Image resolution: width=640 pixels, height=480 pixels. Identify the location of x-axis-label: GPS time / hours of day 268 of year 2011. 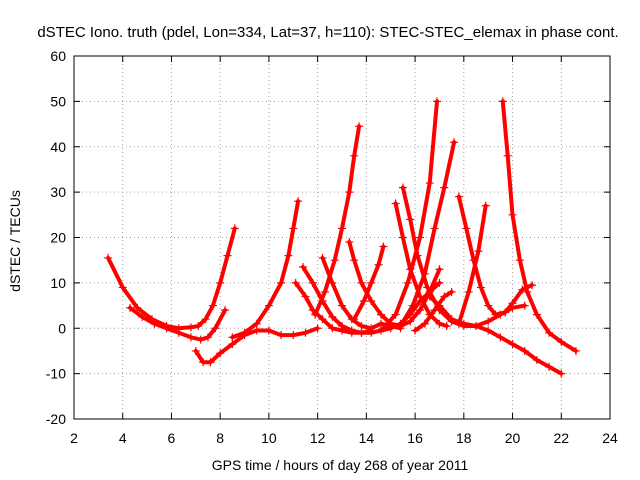
(340, 465).